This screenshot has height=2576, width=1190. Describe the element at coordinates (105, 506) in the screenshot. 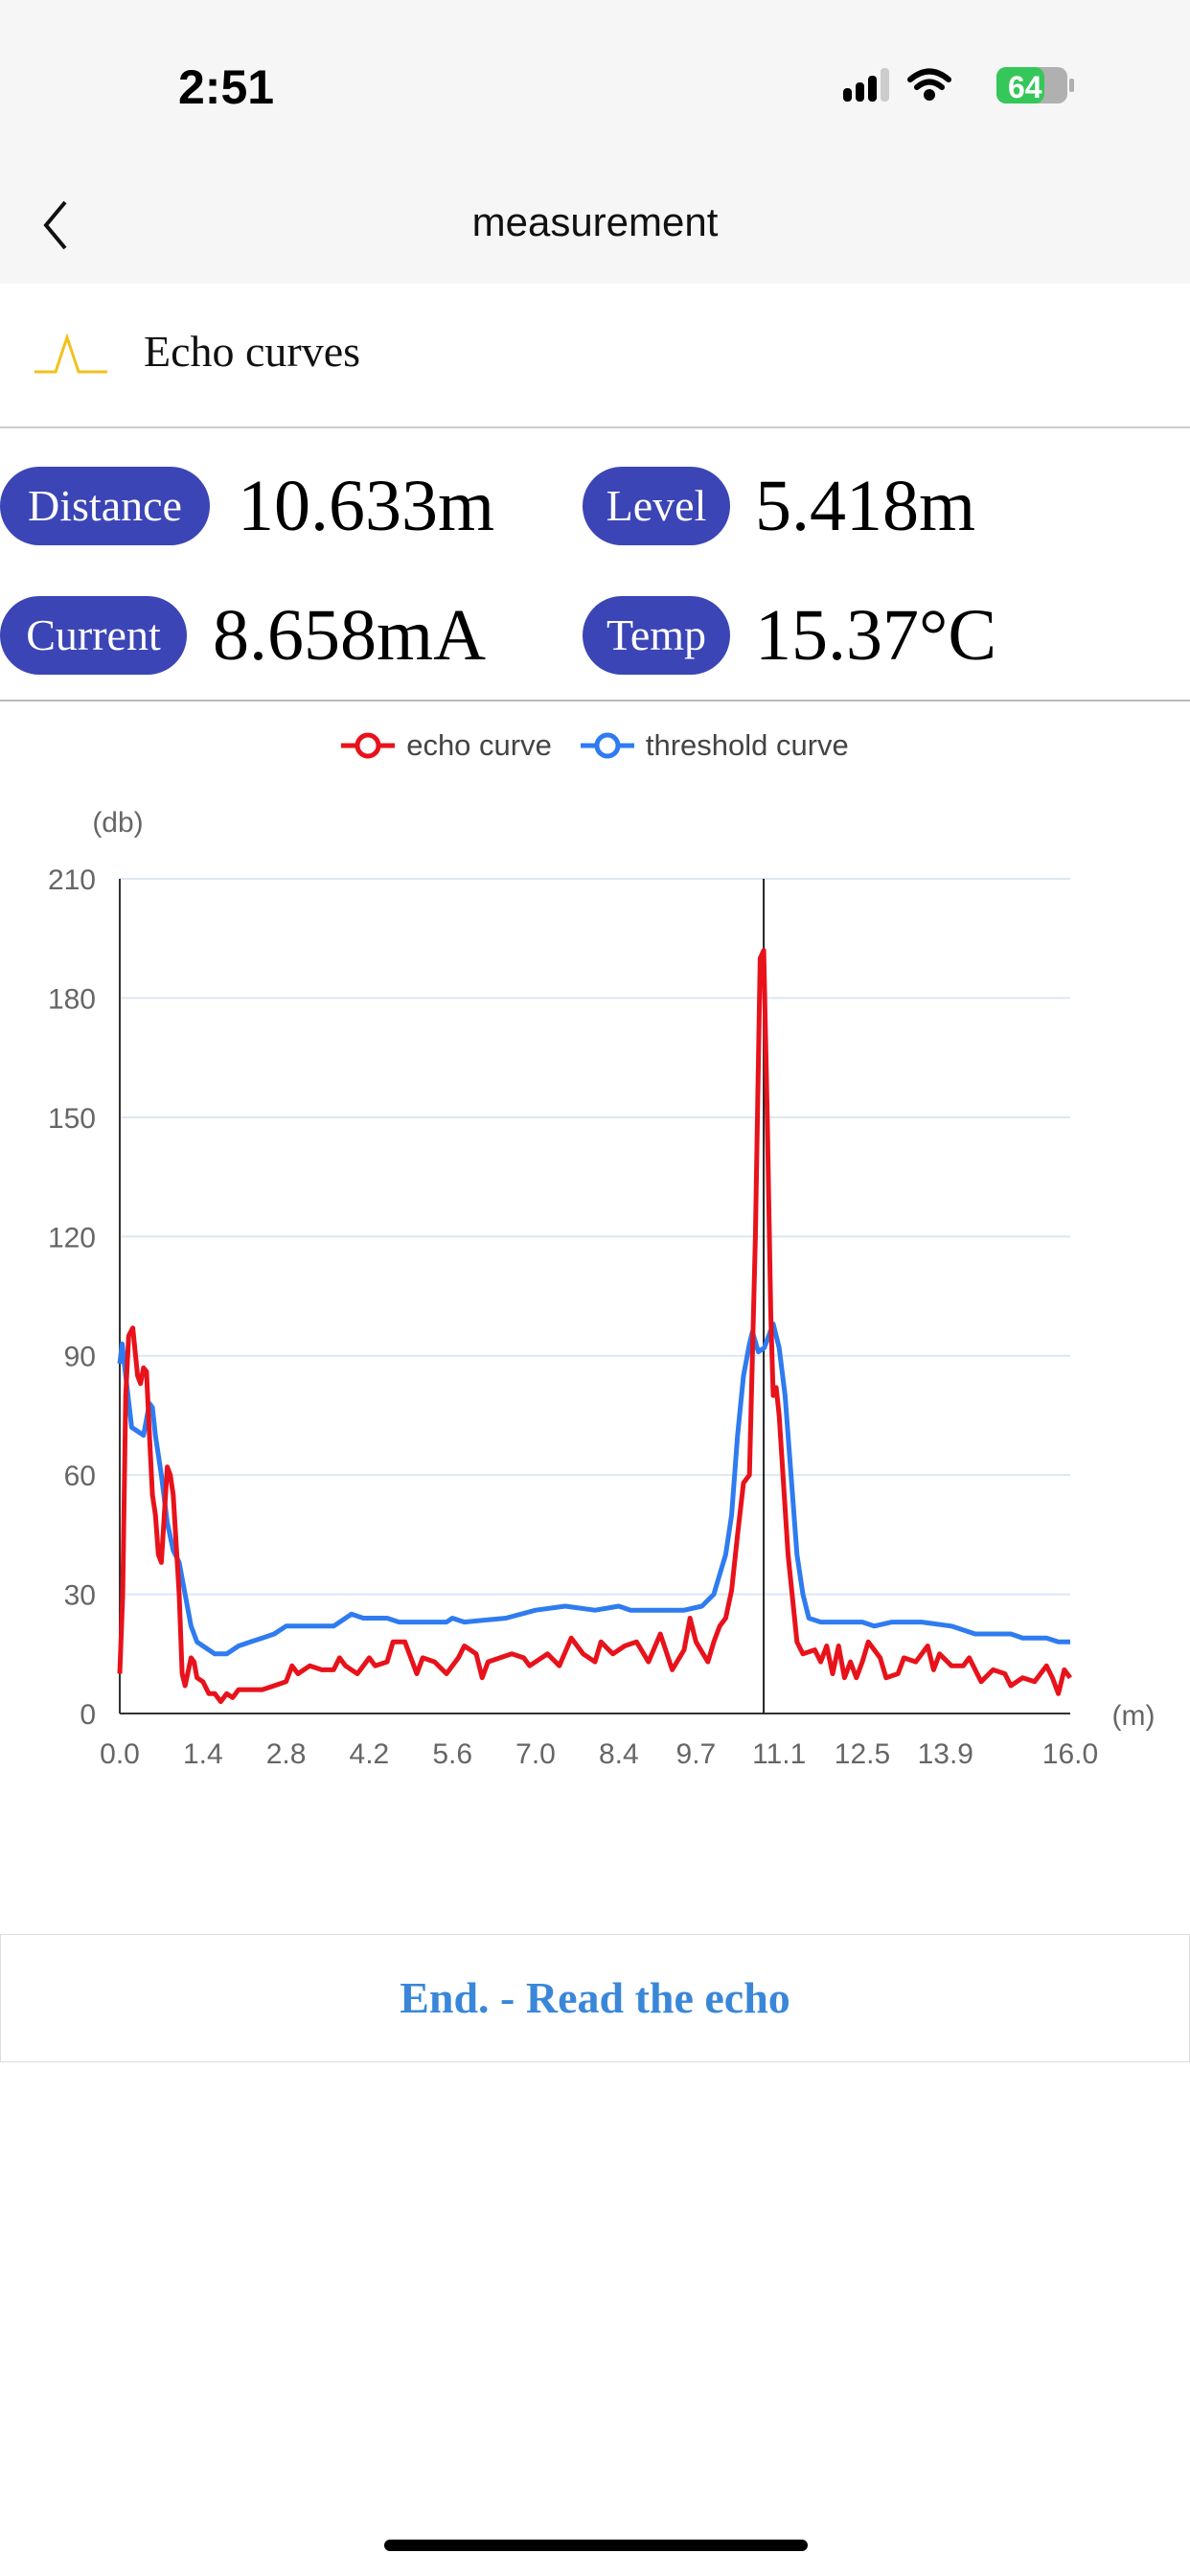

I see `distance-badge: Distance` at that location.